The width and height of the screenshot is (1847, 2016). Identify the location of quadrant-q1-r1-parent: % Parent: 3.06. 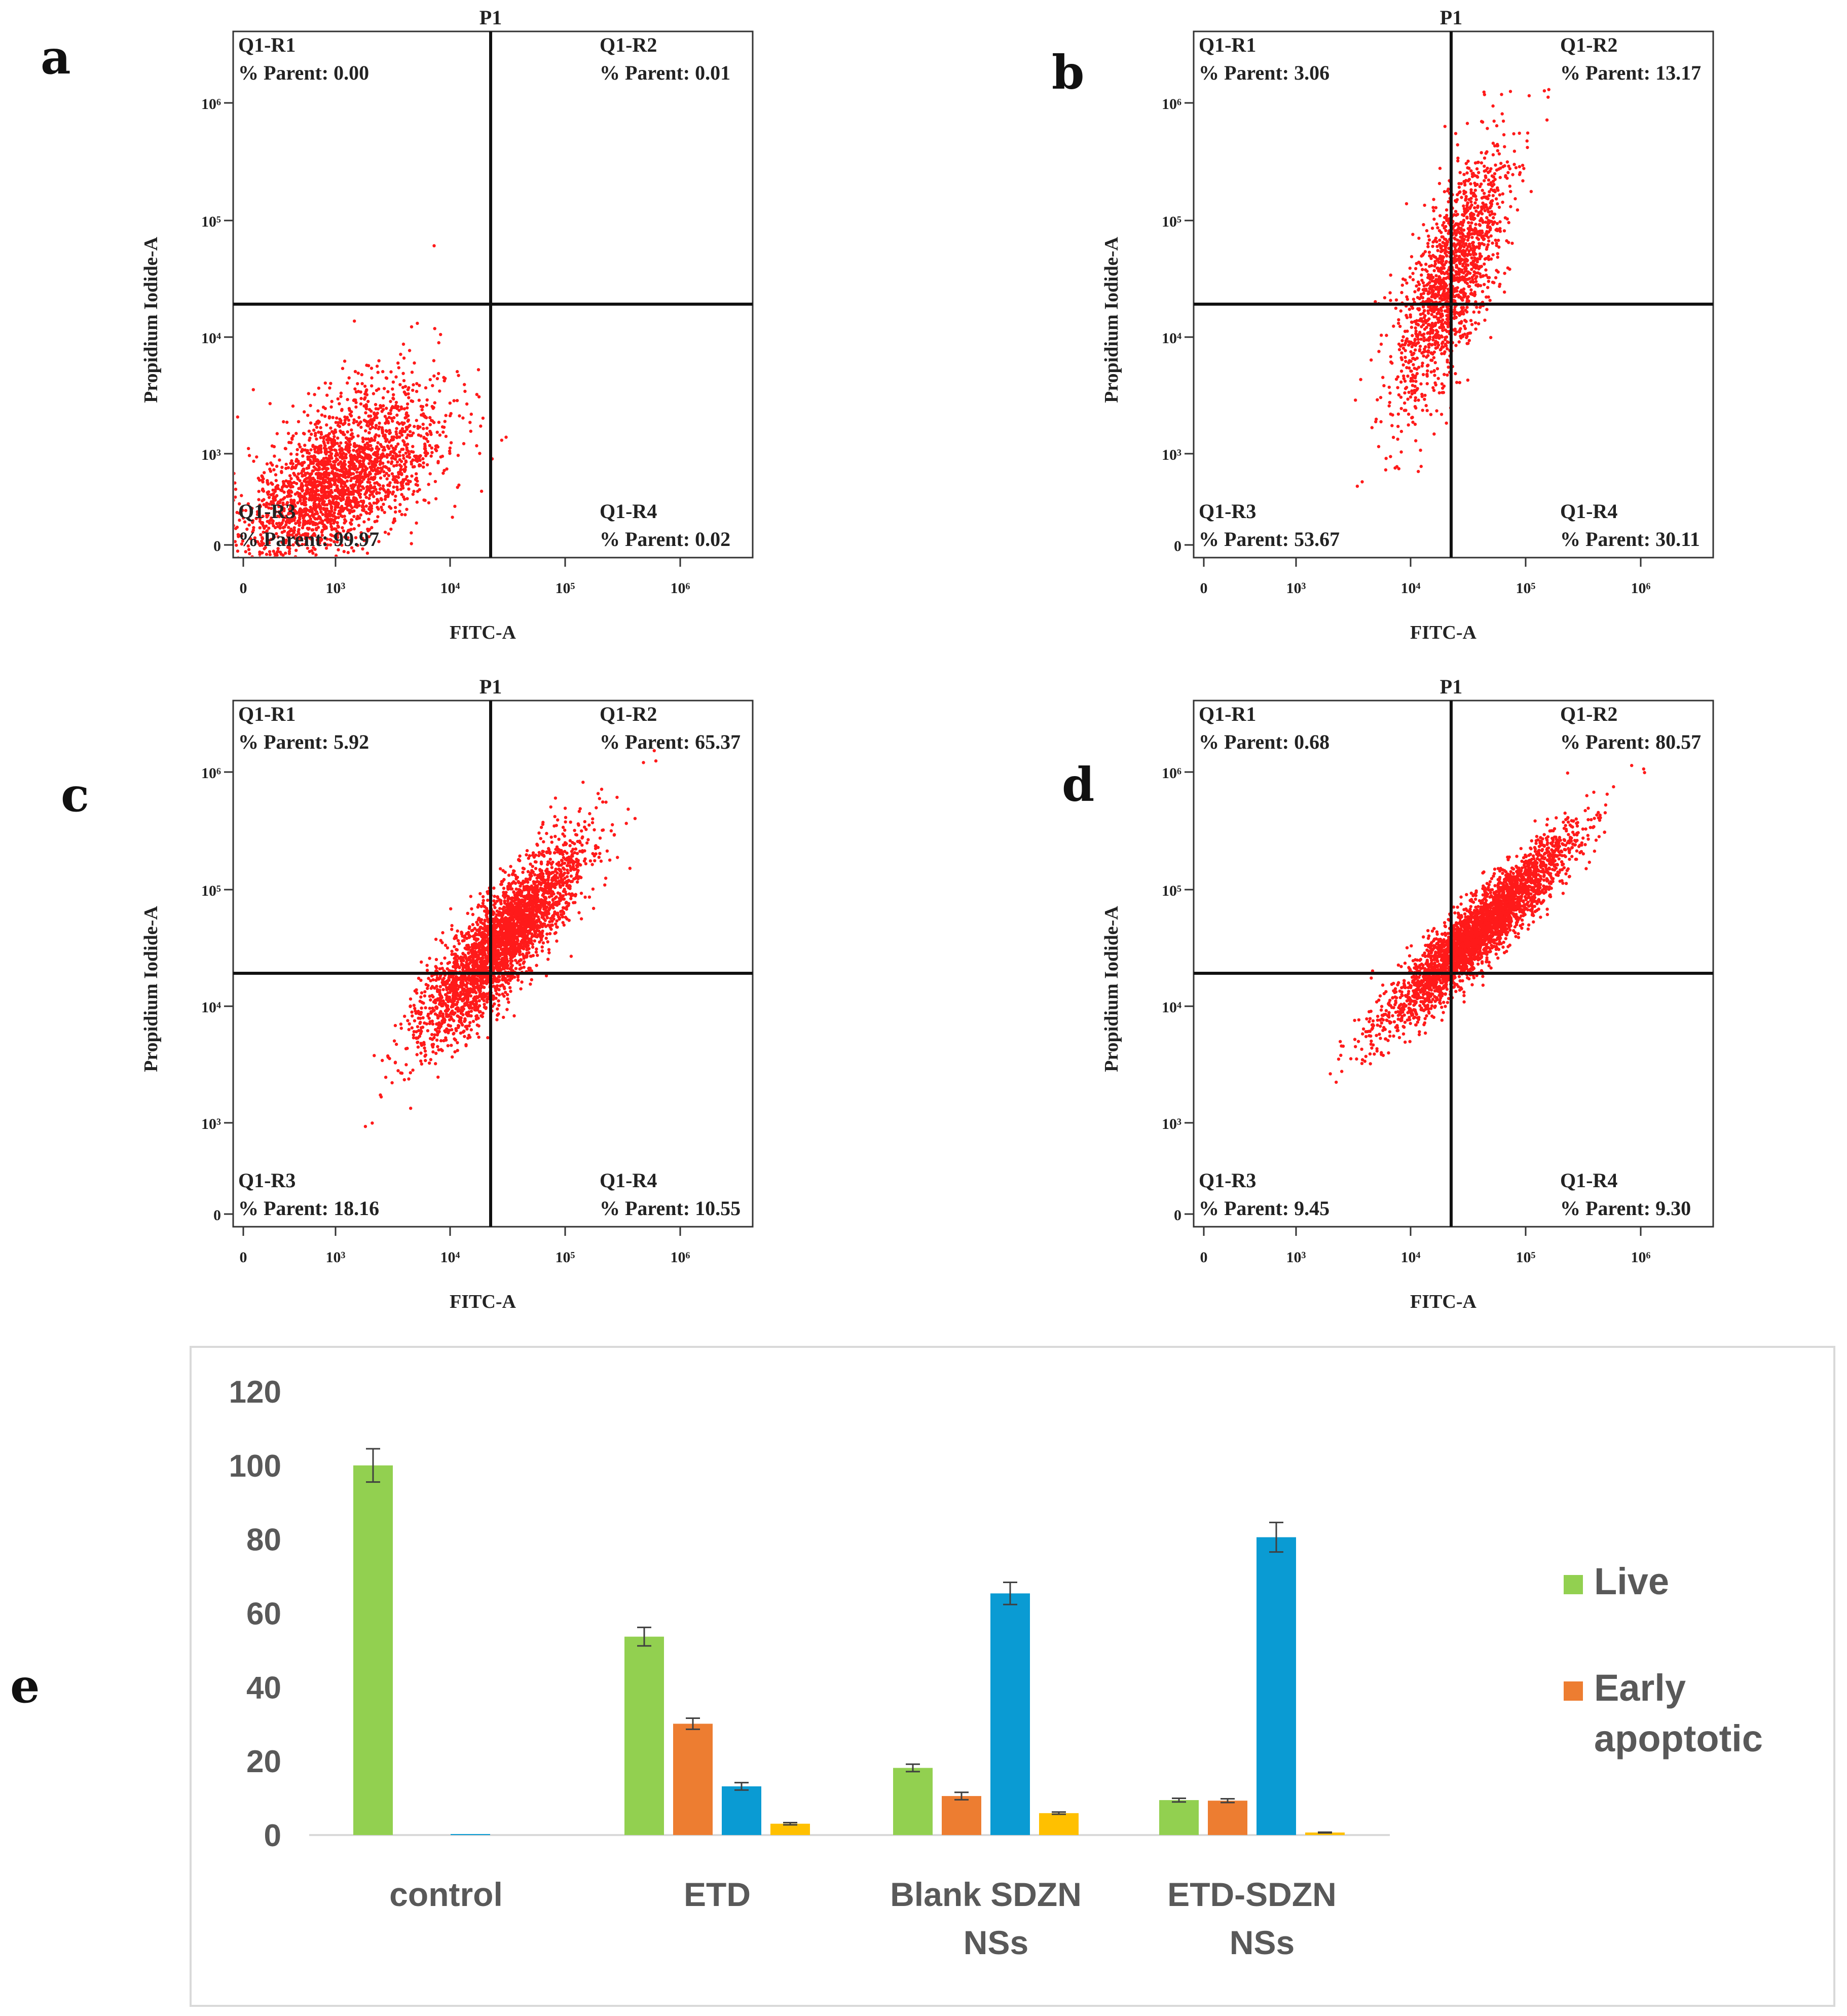
(1264, 72).